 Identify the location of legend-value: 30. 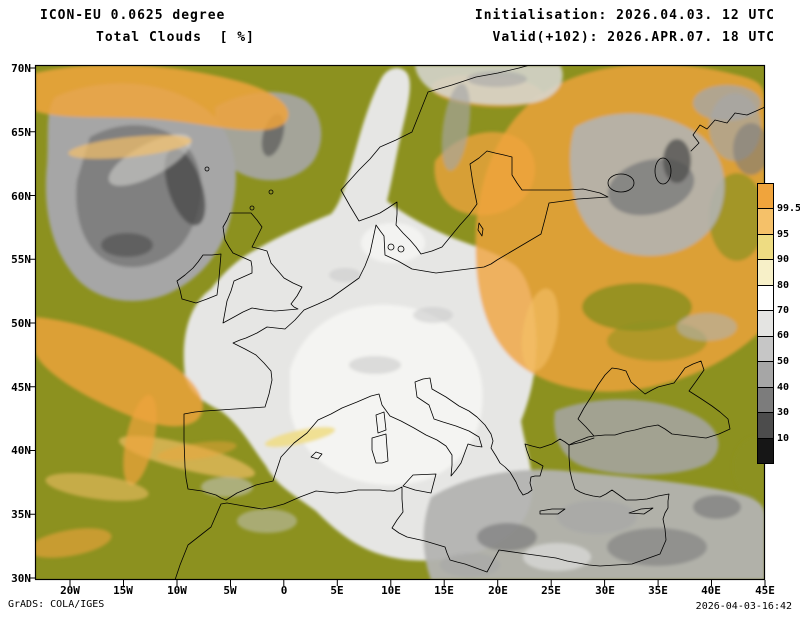
(783, 412).